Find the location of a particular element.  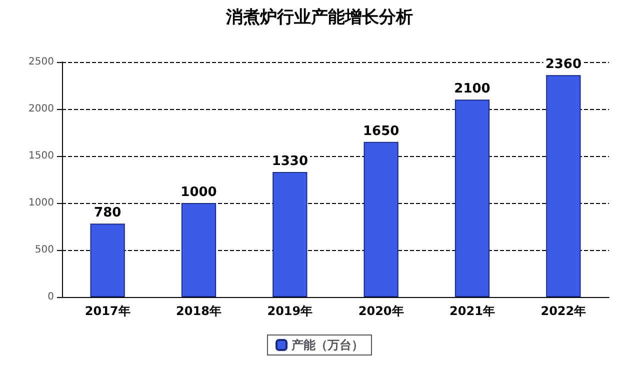

data-label: 1650 is located at coordinates (381, 131).